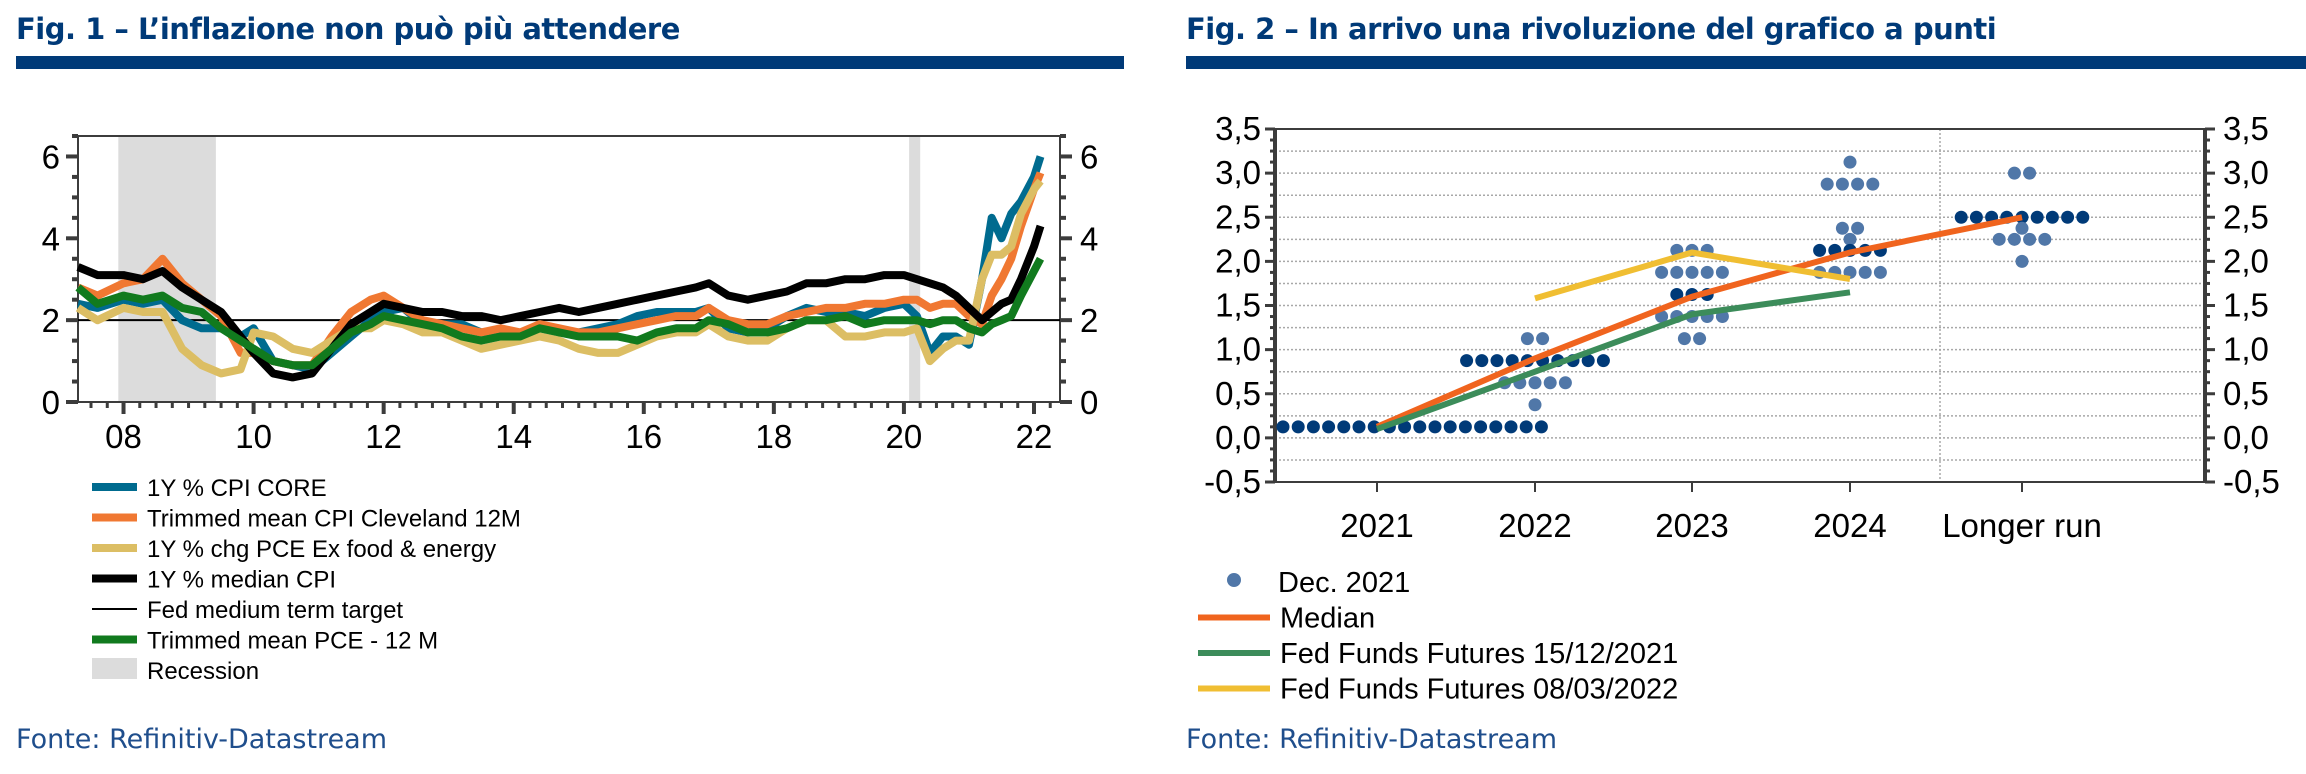  Describe the element at coordinates (1034, 436) in the screenshot. I see `x-tick-label: 22` at that location.